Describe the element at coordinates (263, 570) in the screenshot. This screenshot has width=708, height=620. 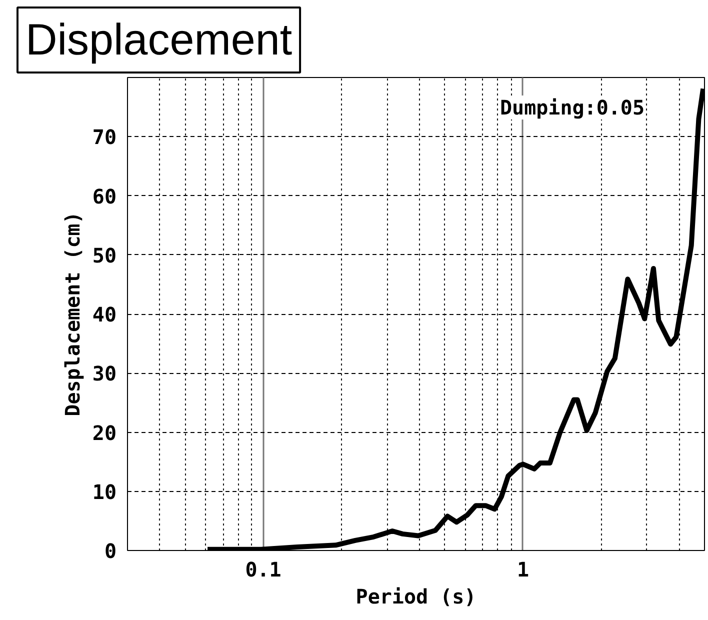
I see `x-tick-label: 0.1` at that location.